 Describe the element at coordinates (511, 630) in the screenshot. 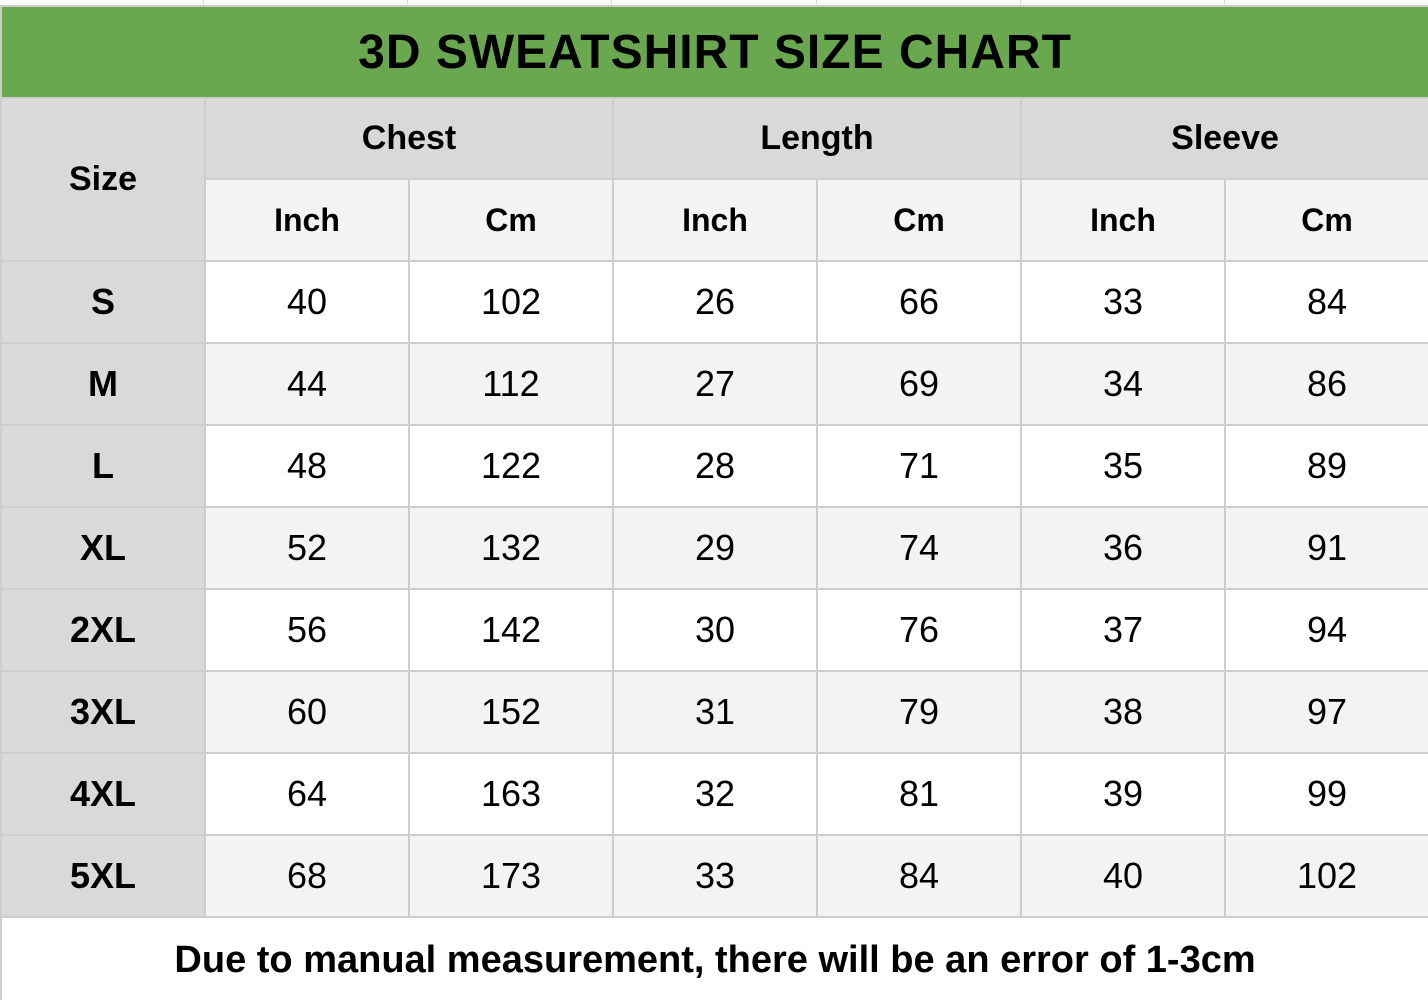

I see `value-cell: 142` at that location.